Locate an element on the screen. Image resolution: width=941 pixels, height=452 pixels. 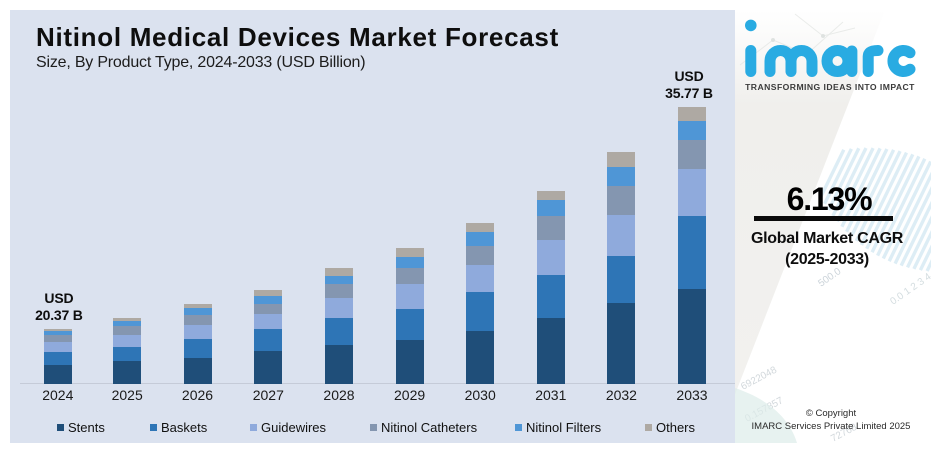
svg-text: 0.0 1 2 3 4 is located at coordinates (909, 289).